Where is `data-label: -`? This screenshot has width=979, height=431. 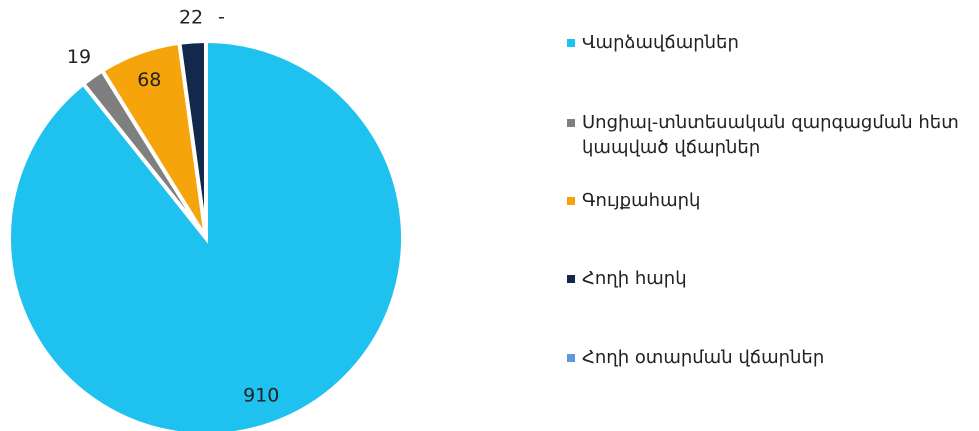 data-label: - is located at coordinates (221, 17).